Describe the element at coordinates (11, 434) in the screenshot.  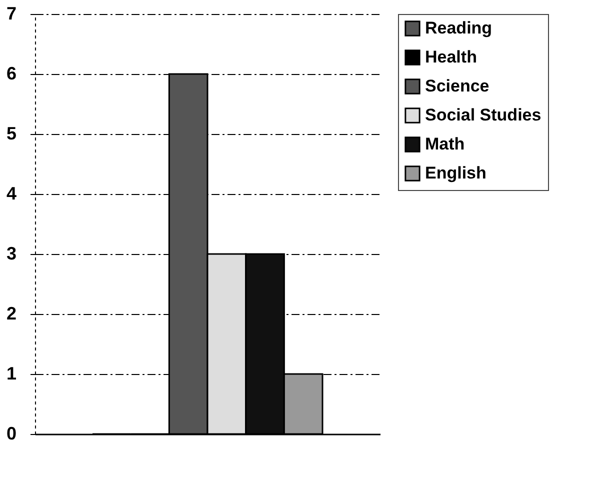
I see `y-tick-label: 0` at that location.